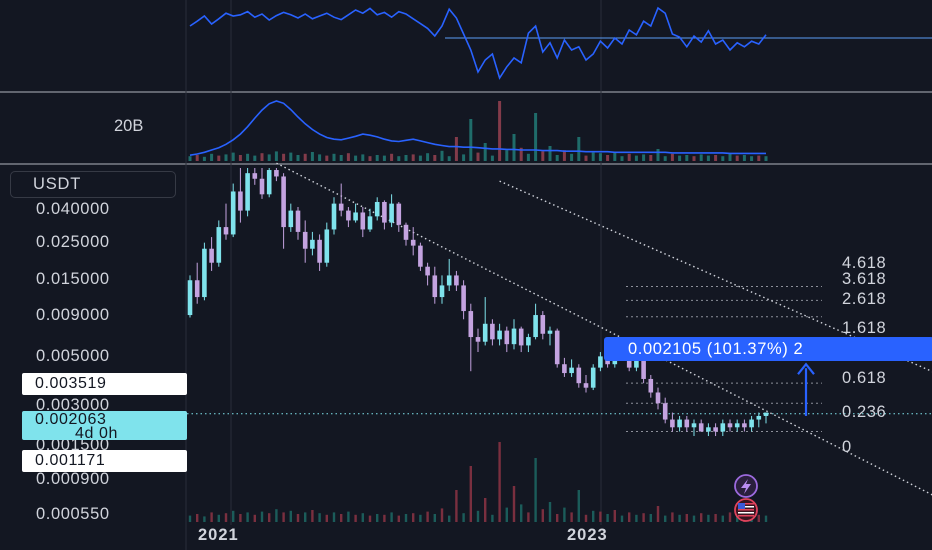 Image resolution: width=932 pixels, height=550 pixels. Describe the element at coordinates (477, 128) in the screenshot. I see `volume-ma-line` at that location.